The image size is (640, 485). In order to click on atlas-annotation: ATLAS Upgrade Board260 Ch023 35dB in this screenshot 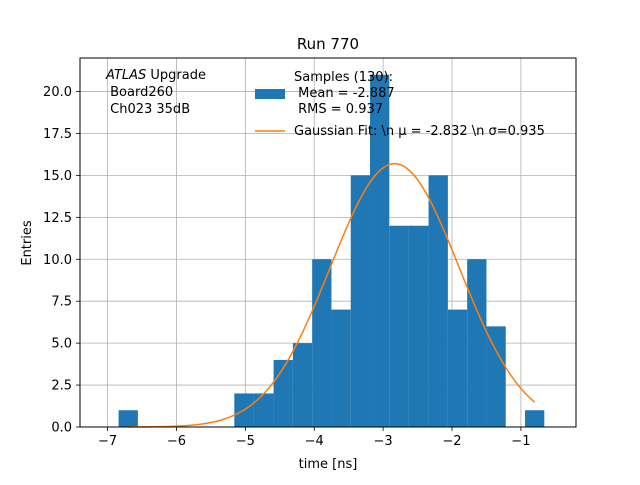, I will do `click(155, 92)`.